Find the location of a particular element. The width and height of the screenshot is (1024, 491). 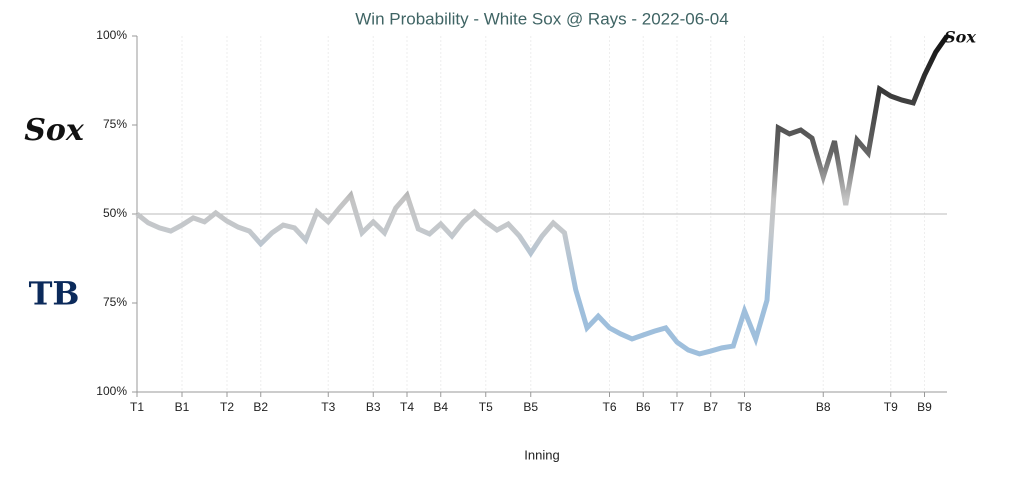

x-tick-label: B9 is located at coordinates (924, 407).